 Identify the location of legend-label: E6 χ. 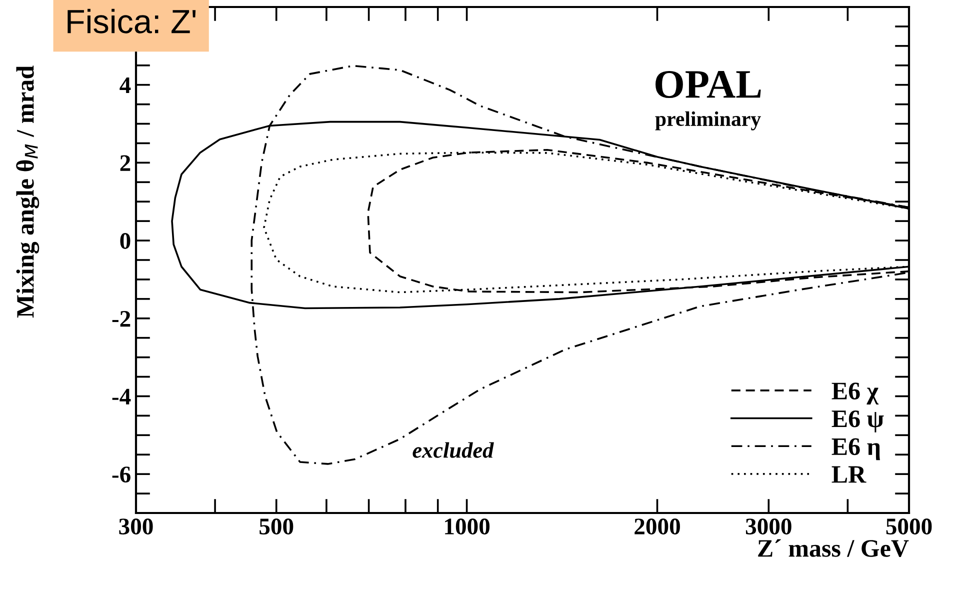
(855, 393).